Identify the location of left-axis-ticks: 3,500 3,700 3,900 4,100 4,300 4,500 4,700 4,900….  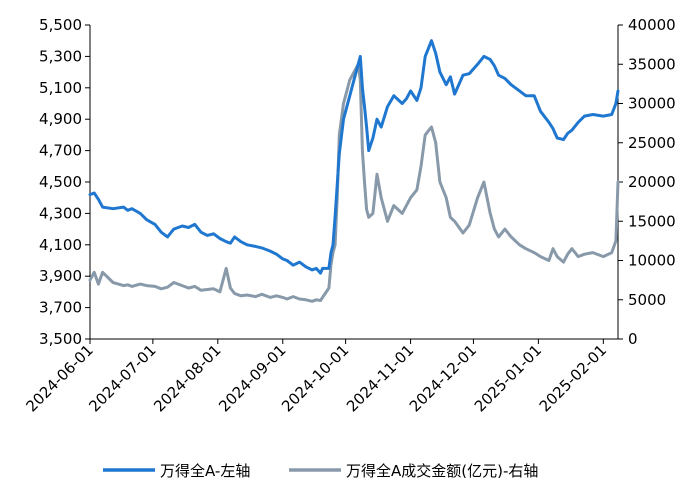
(64, 182).